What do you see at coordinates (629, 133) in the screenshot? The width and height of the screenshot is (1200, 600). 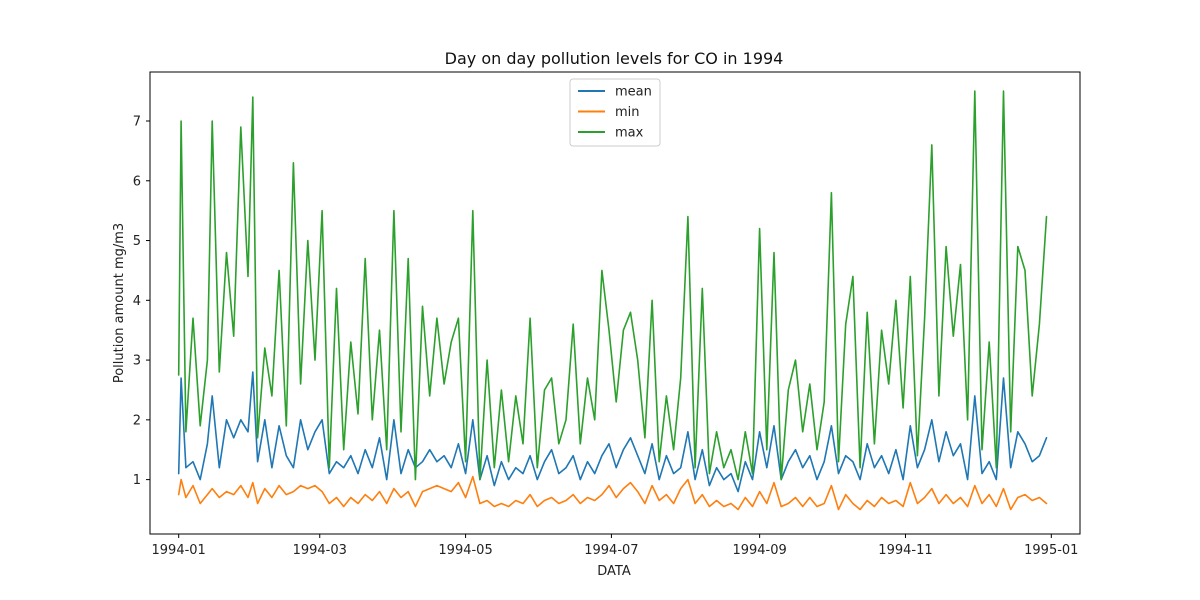 I see `legend-label-max: max` at bounding box center [629, 133].